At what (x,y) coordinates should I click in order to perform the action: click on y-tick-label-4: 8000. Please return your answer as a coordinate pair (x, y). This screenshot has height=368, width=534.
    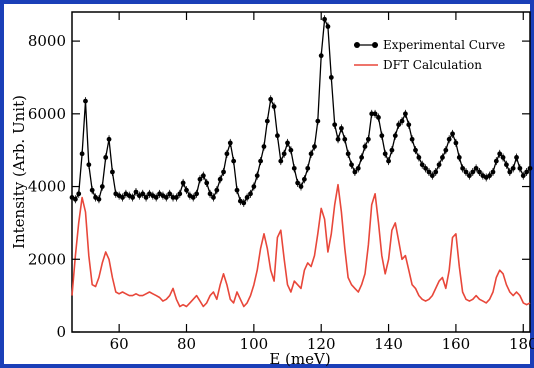
    Looking at the image, I should click on (47, 41).